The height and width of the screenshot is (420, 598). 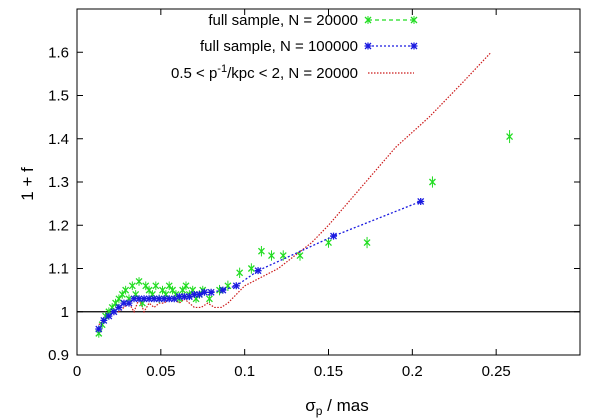 I want to click on x-tick-label: 0.05, so click(x=160, y=371).